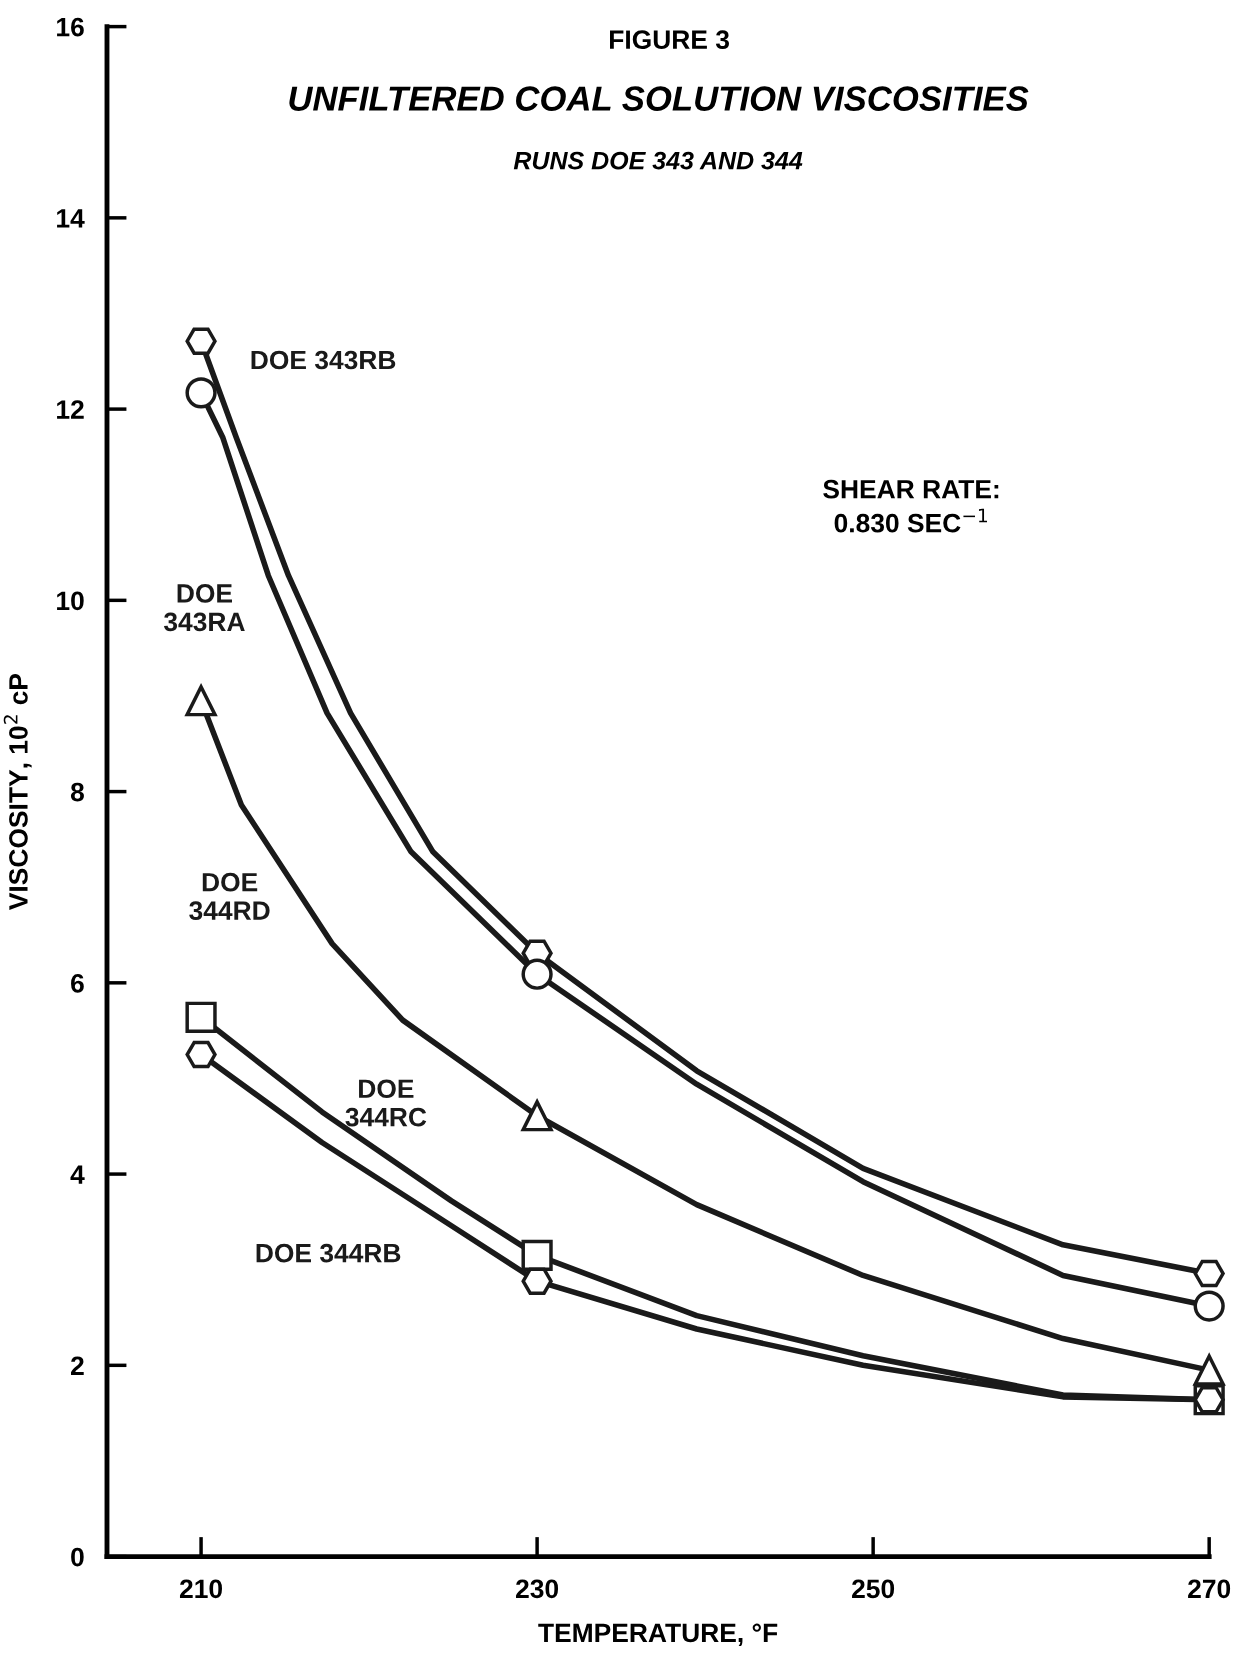  Describe the element at coordinates (911, 506) in the screenshot. I see `annotation: SHEAR RATE: 0.830 SEC$^{−1}$` at that location.